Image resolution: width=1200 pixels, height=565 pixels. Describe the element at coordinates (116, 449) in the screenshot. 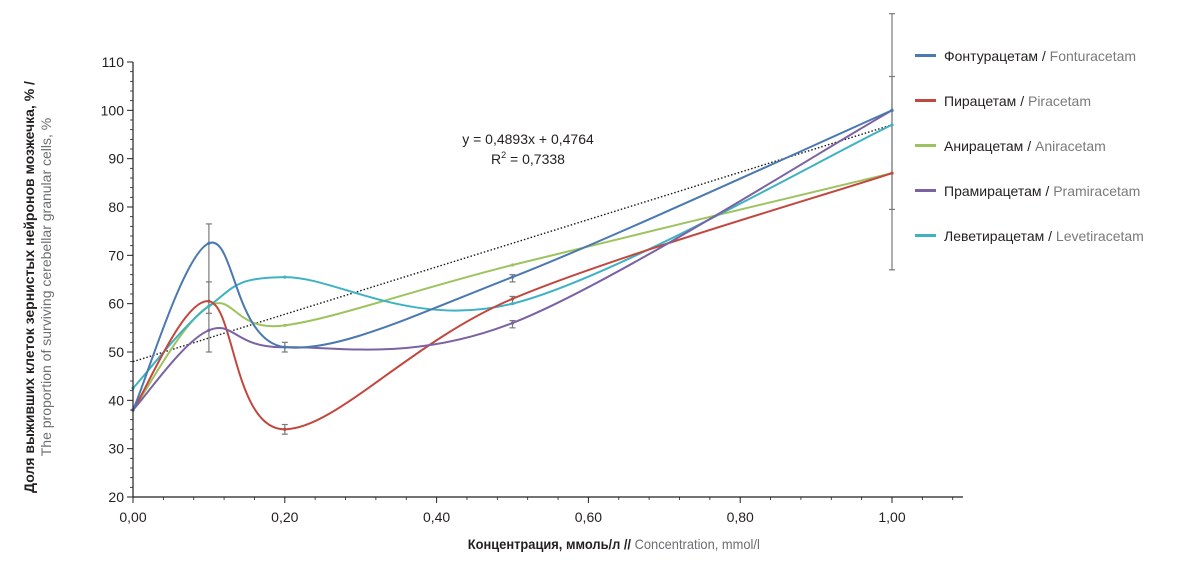

I see `y-tick-label: 30` at that location.